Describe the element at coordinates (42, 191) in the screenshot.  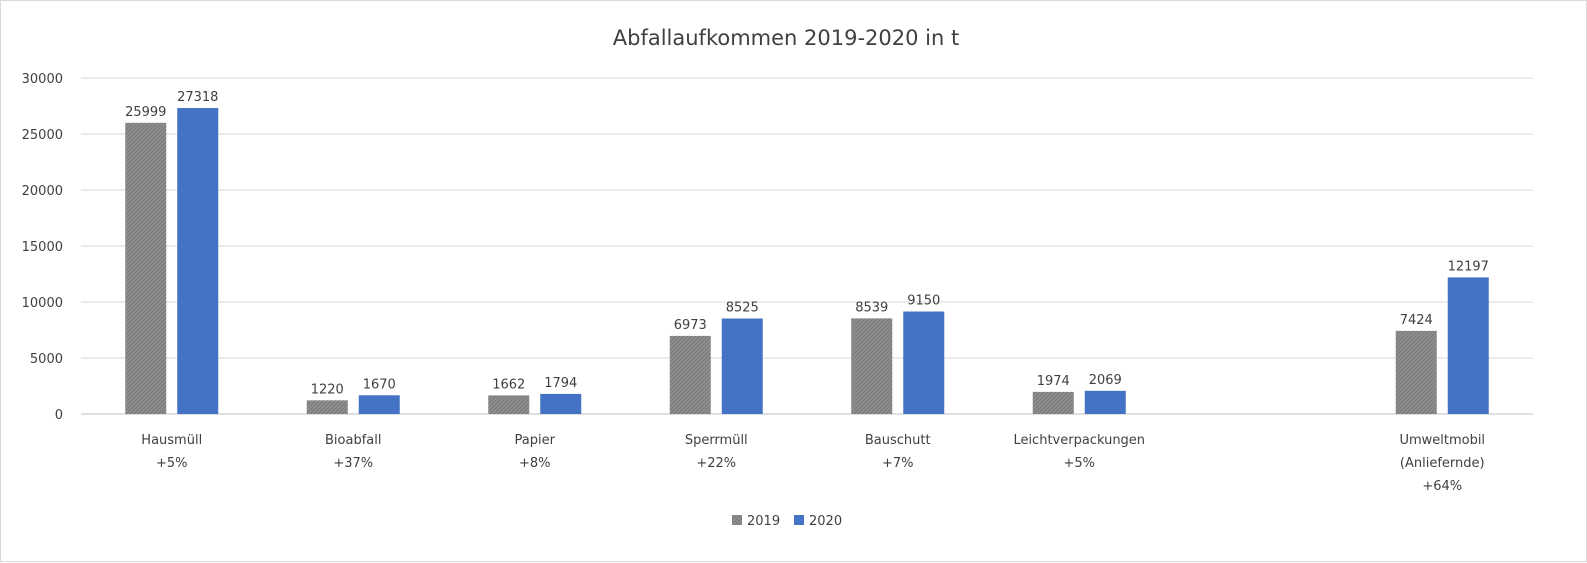
I see `y-tick-label: 20000` at that location.